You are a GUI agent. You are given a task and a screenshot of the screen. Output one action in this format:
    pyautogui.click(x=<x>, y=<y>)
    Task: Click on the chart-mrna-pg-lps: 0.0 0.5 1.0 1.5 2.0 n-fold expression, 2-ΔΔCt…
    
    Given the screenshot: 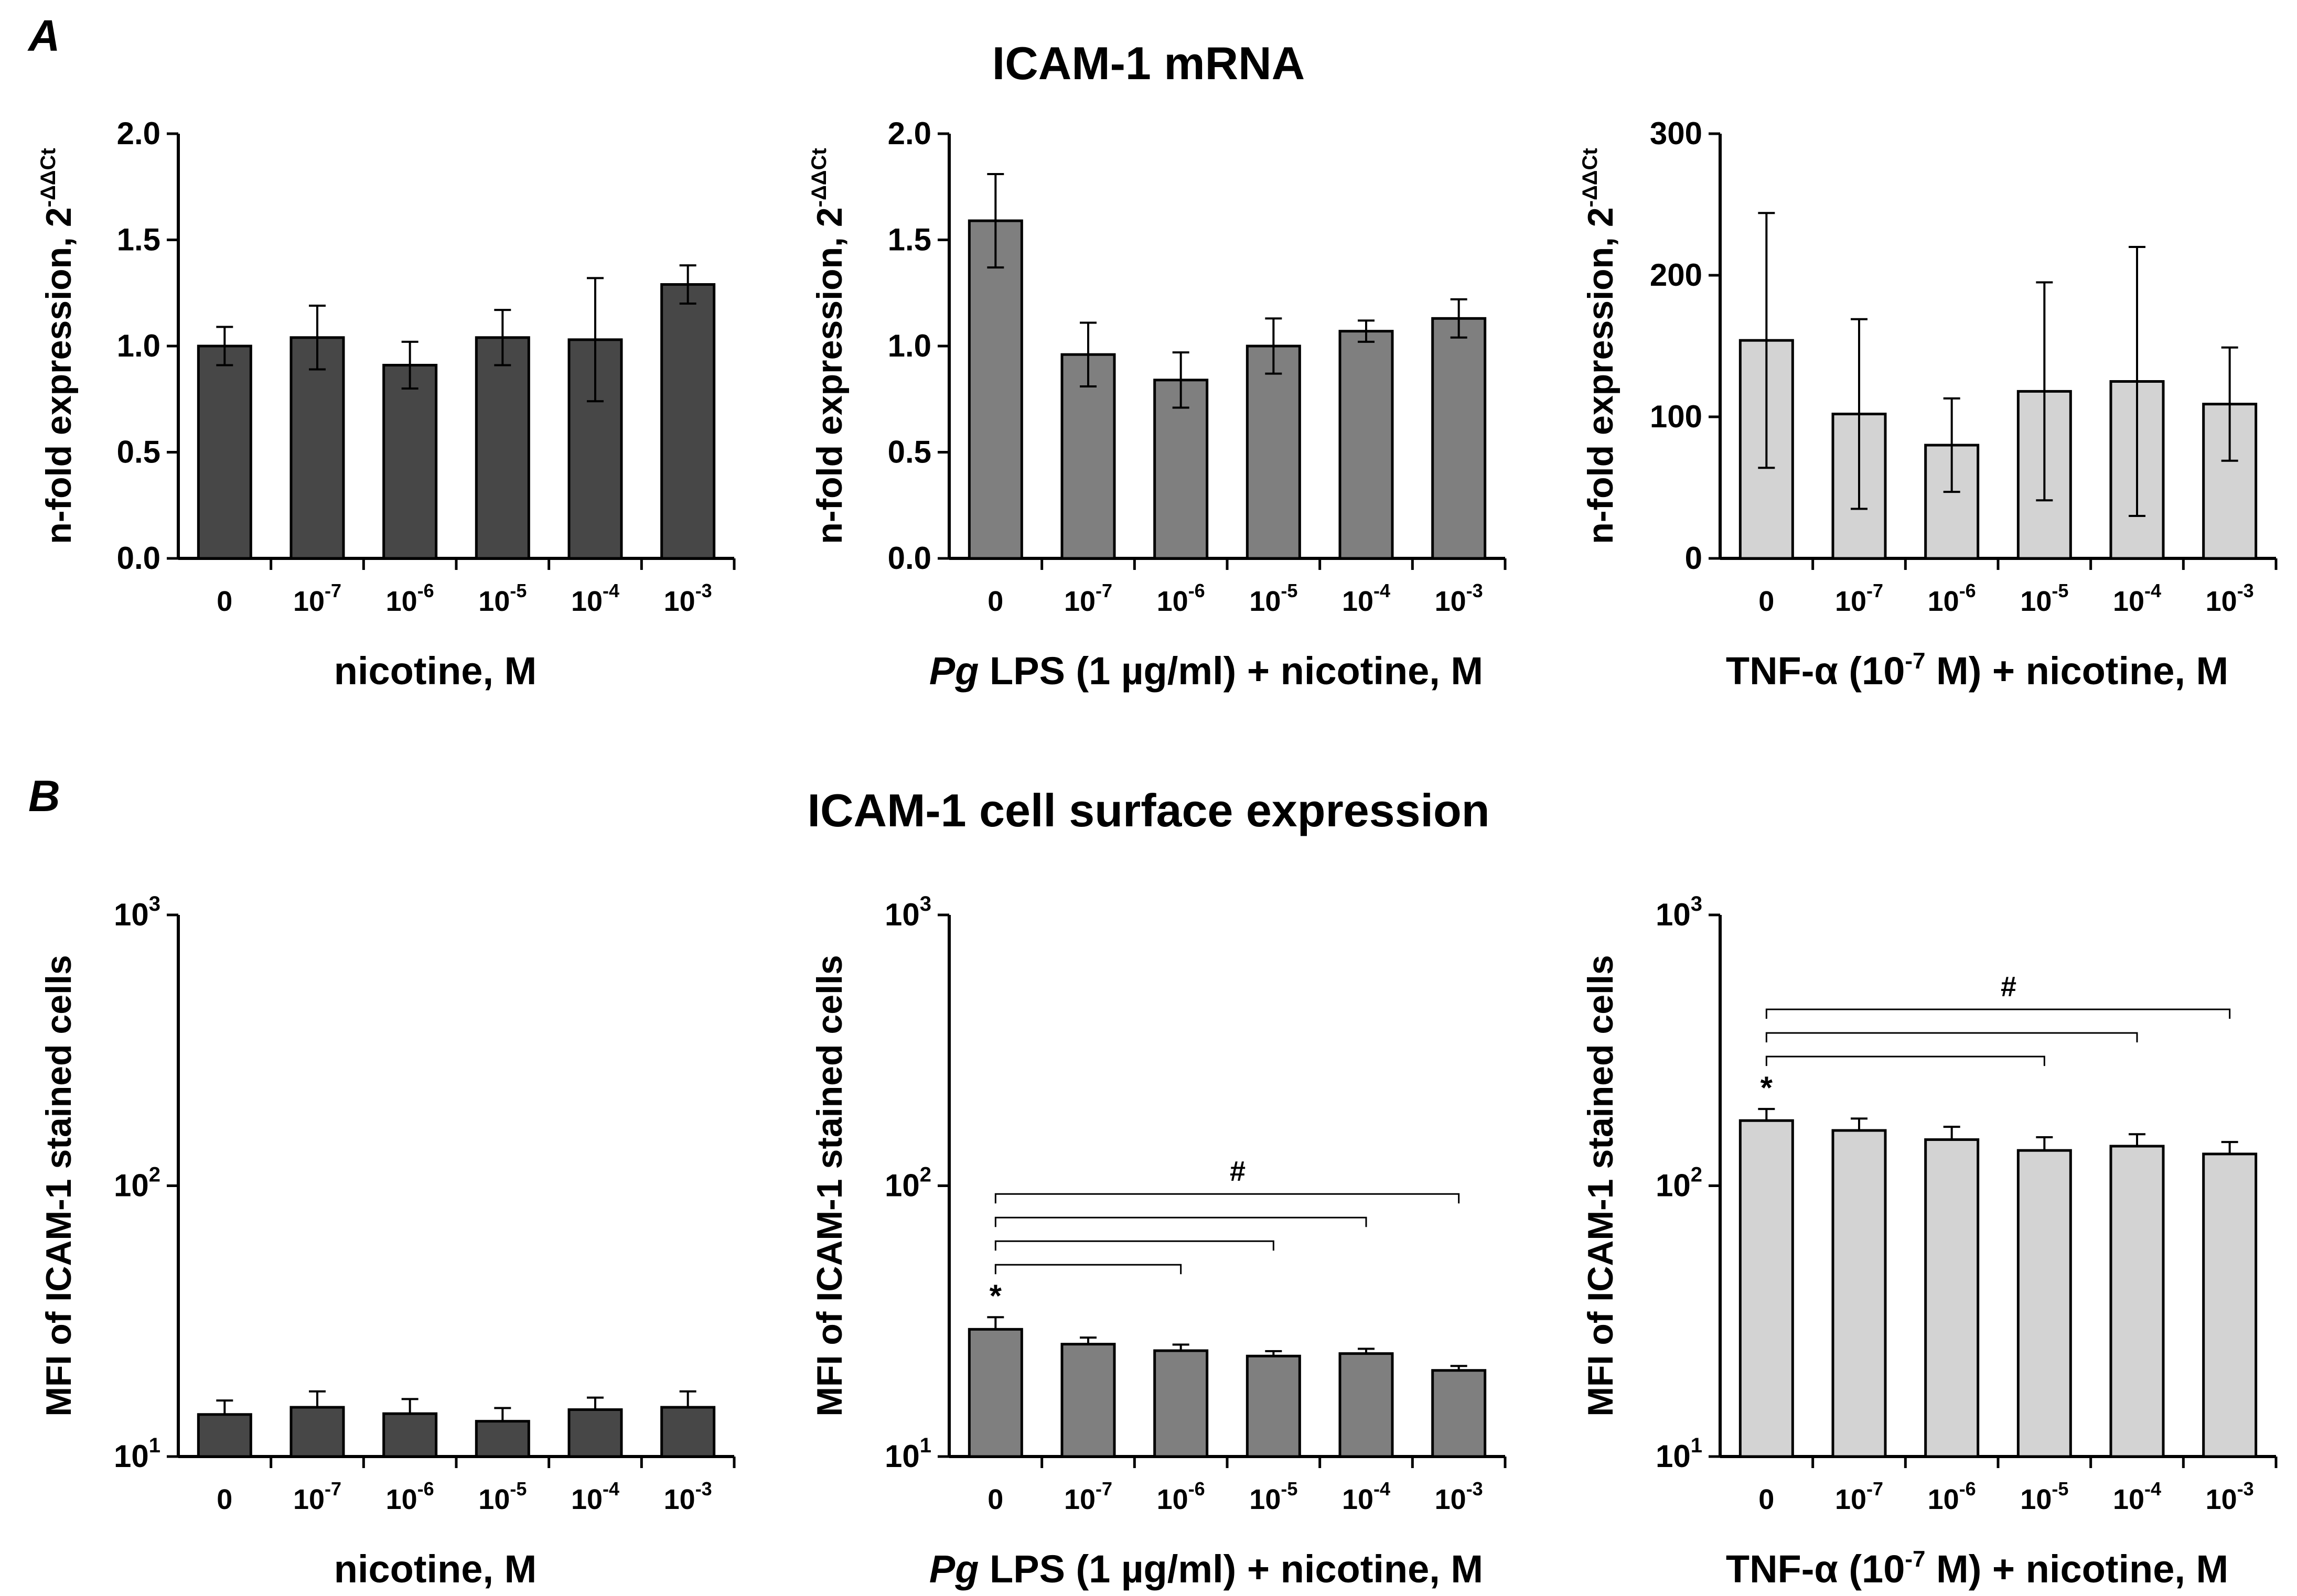 What is the action you would take?
    pyautogui.click(x=1157, y=404)
    